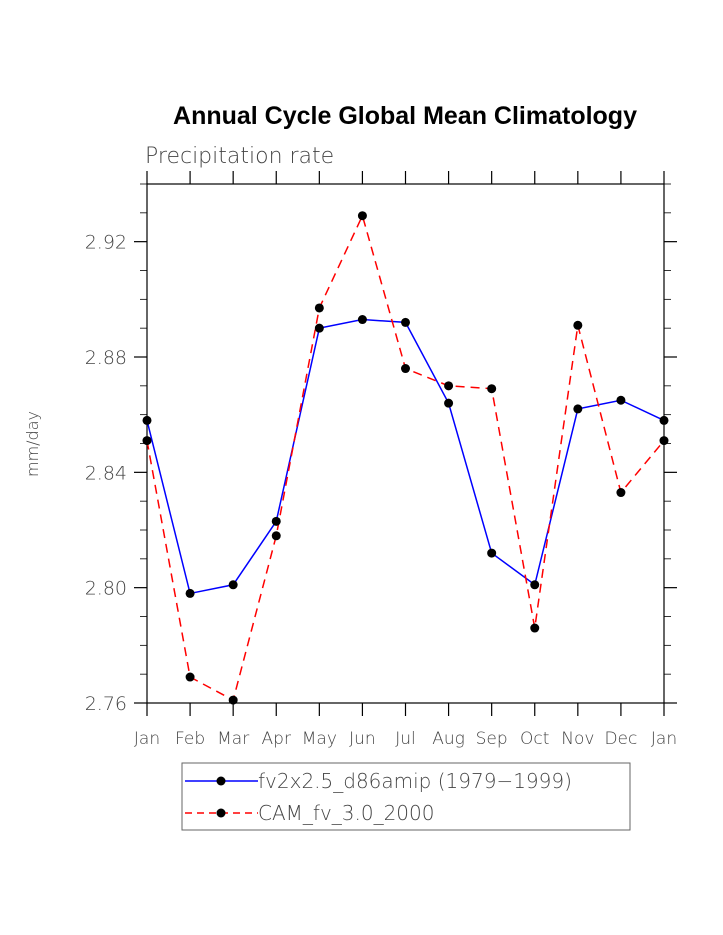 The image size is (723, 935). What do you see at coordinates (106, 358) in the screenshot?
I see `y-tick-label: 2.88` at bounding box center [106, 358].